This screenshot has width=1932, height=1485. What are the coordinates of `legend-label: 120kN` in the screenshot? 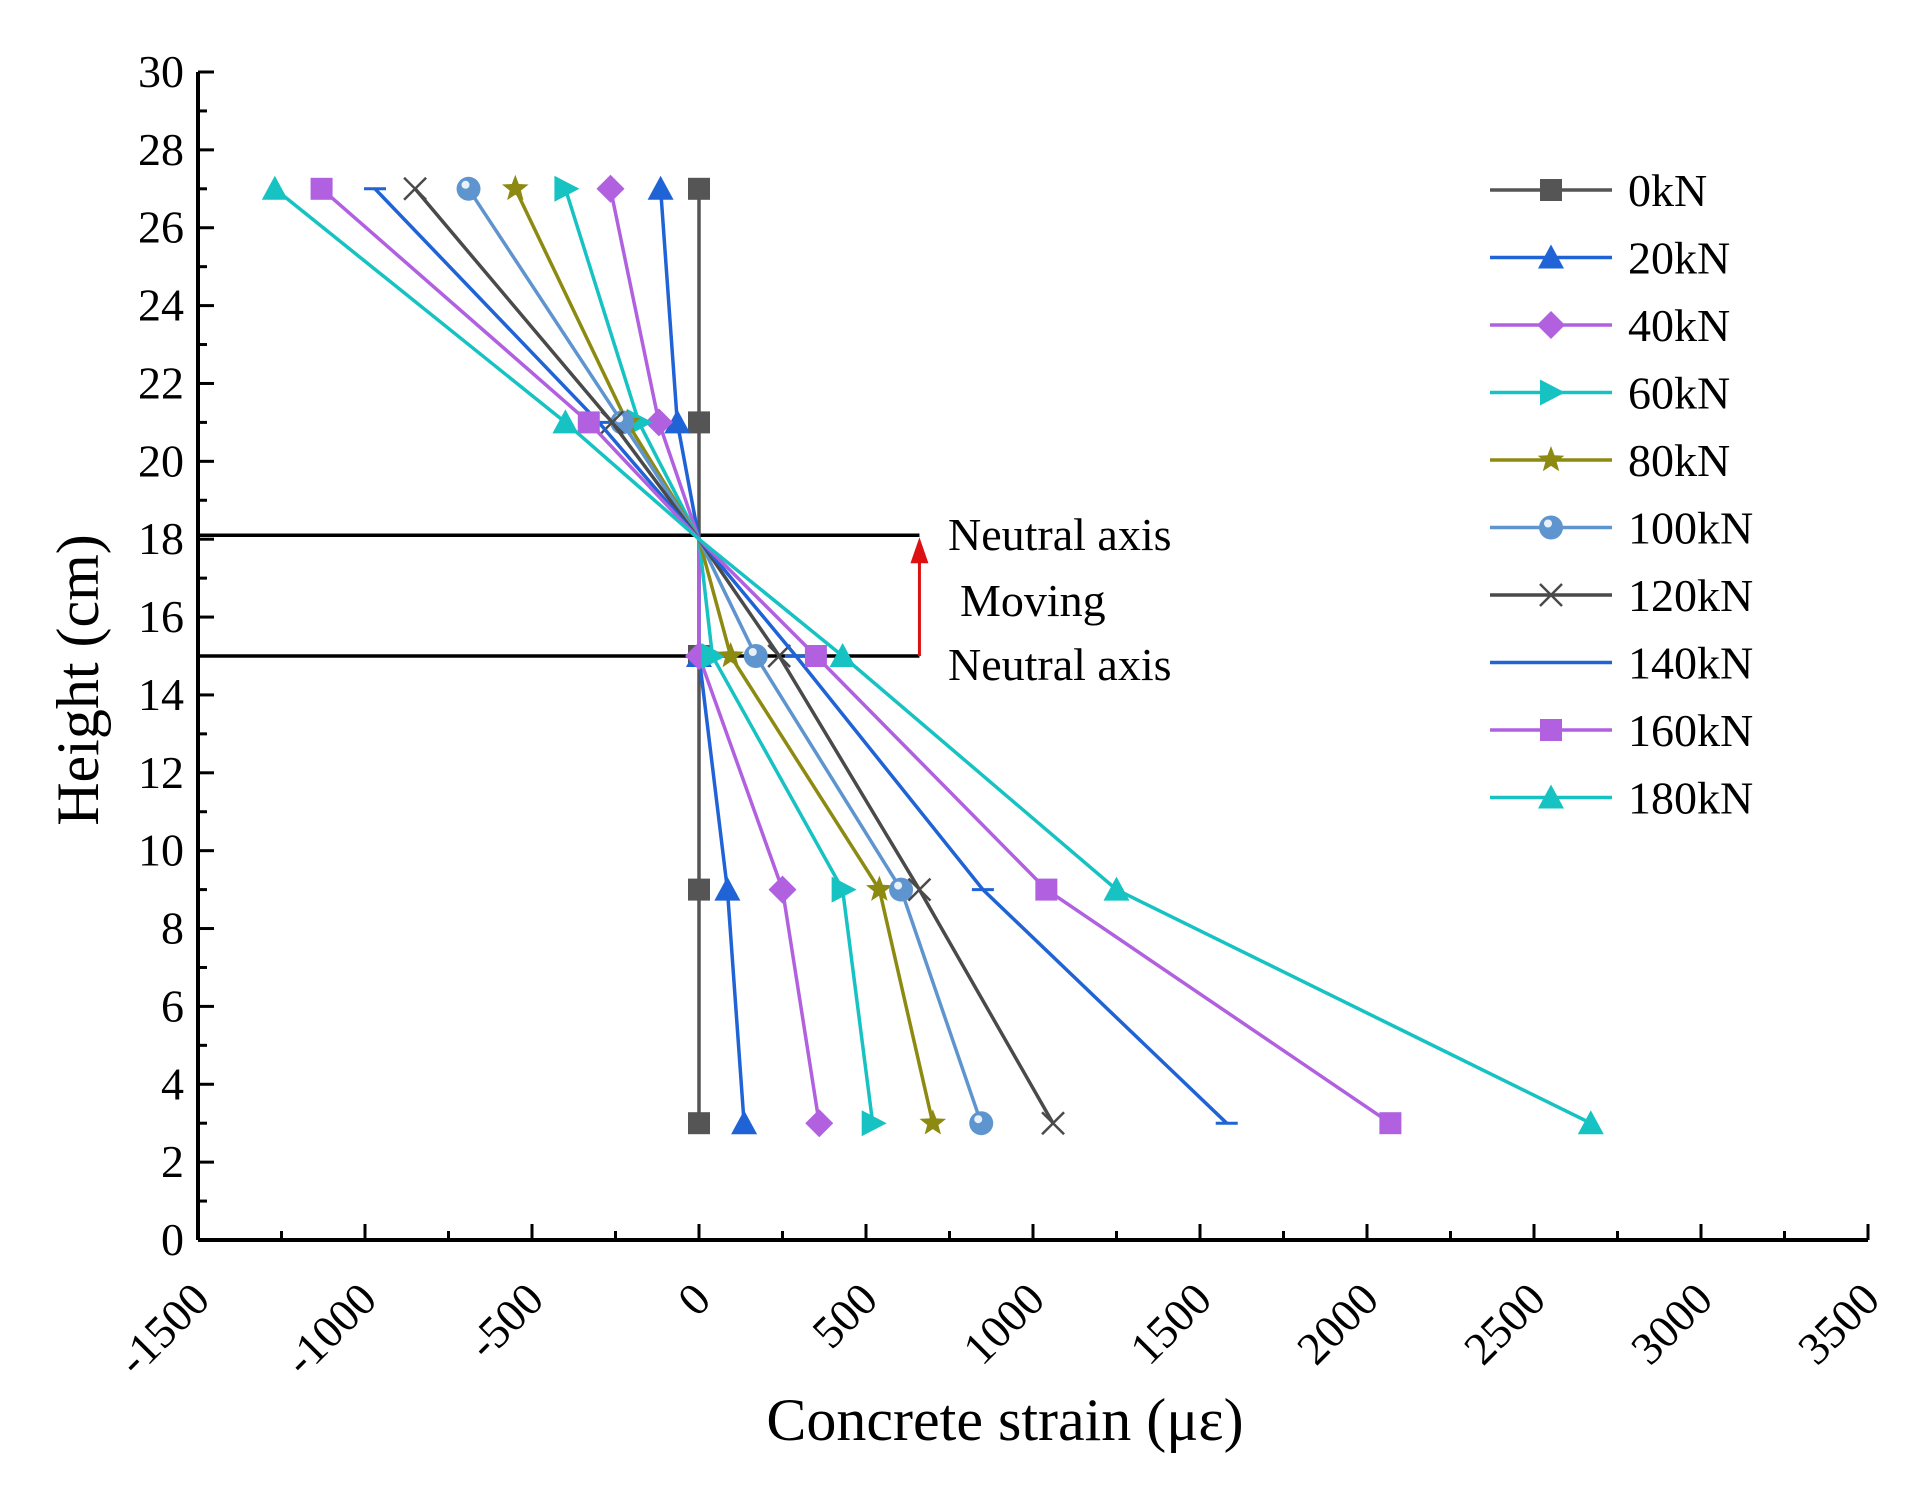 It's located at (1690, 595).